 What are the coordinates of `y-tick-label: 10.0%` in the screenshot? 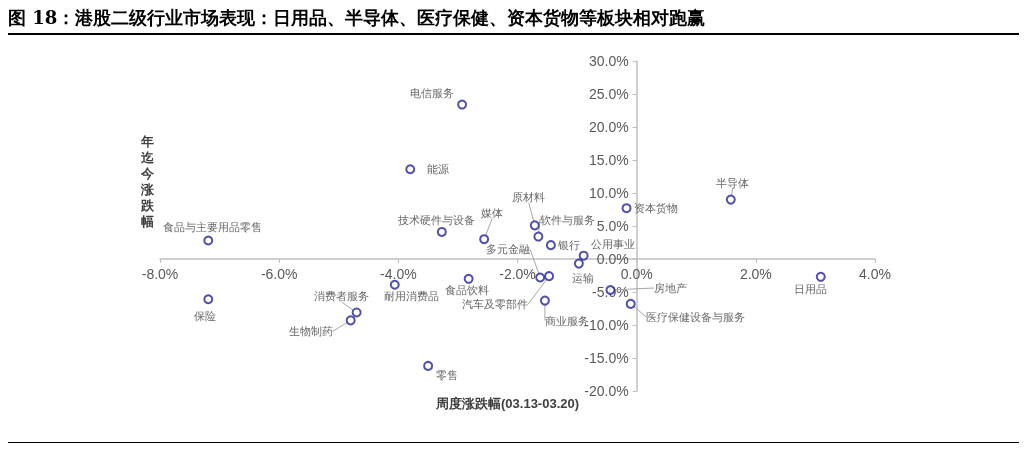 It's located at (608, 193).